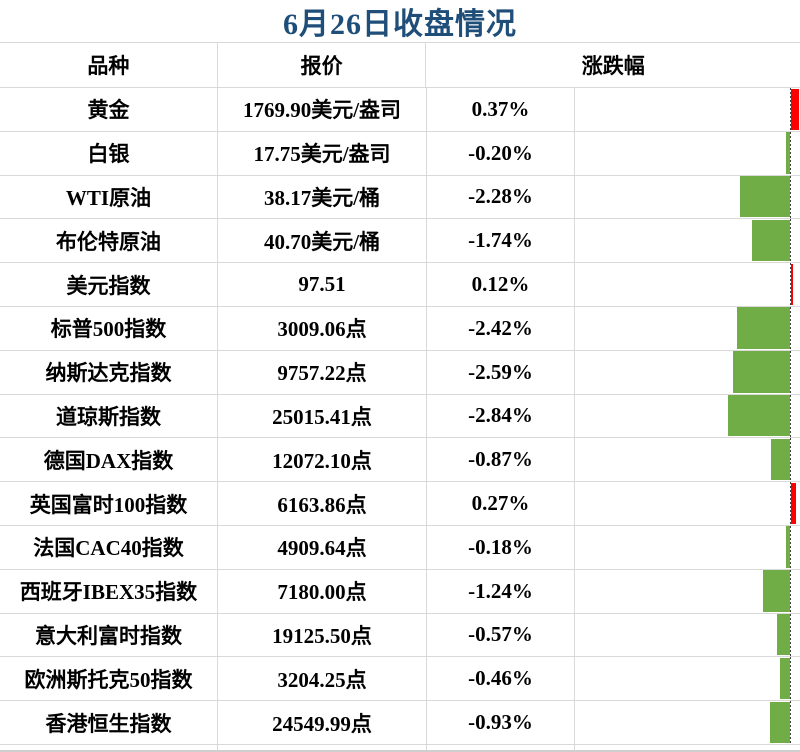  I want to click on table-row: 美元指数 97.51 0.12%, so click(400, 285).